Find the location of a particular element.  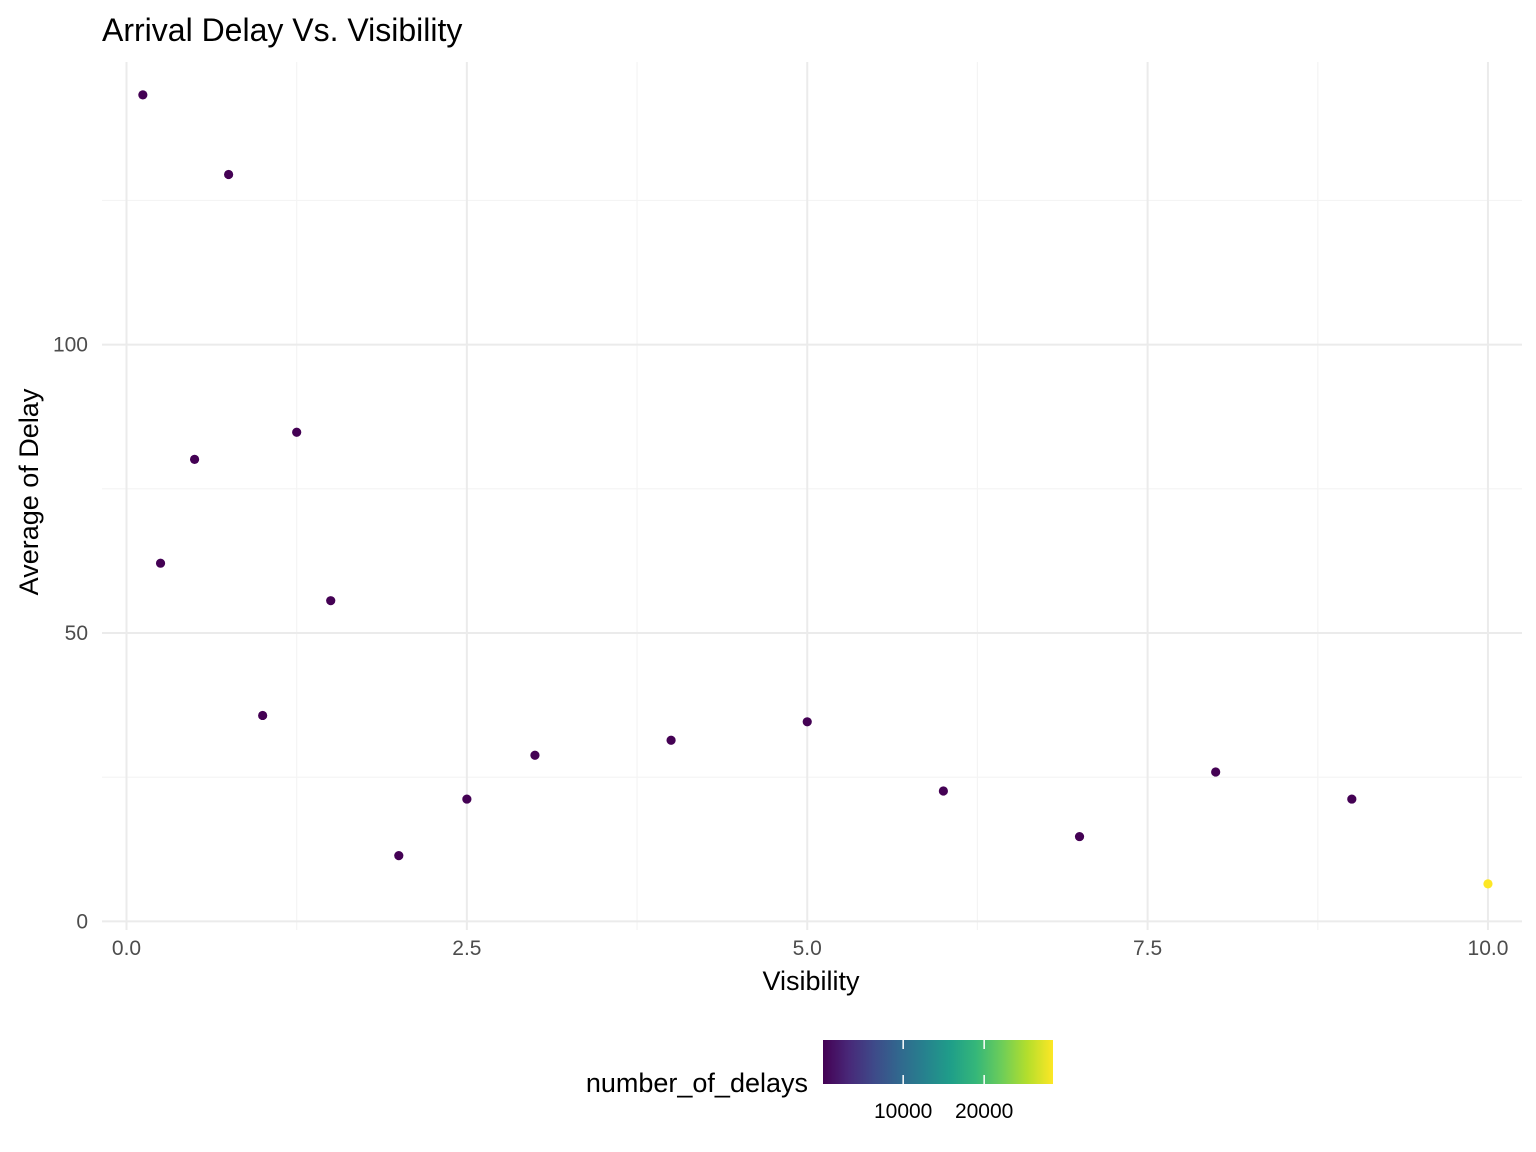

y-axis-ticks: 0 50 100 is located at coordinates (70, 634).